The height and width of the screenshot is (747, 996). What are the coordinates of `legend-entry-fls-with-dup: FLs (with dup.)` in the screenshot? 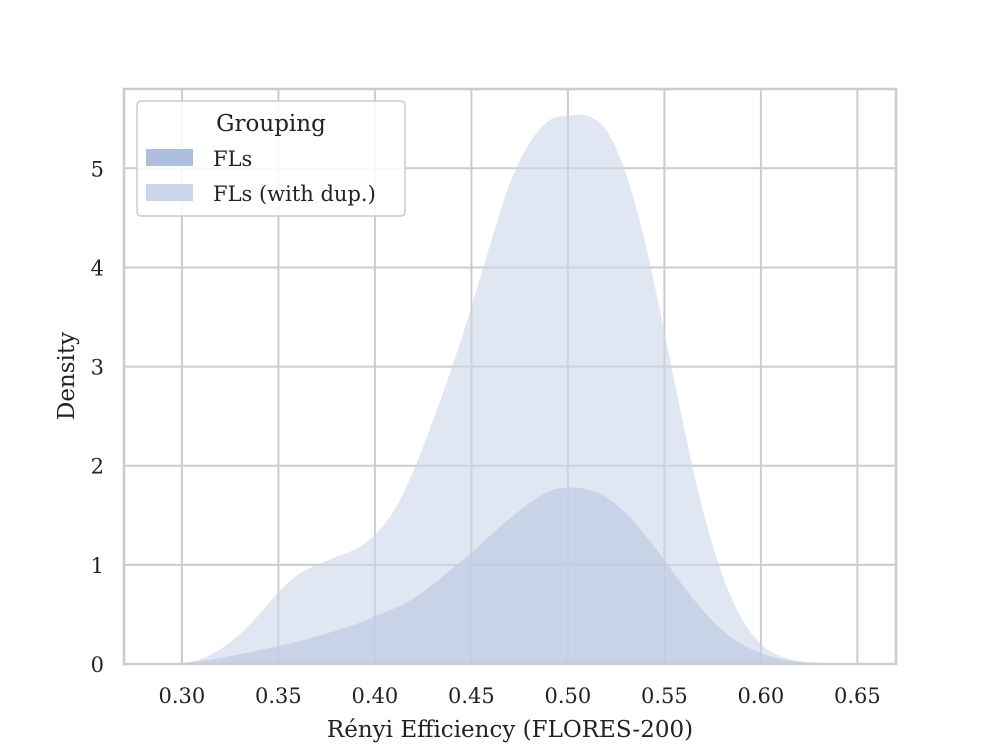 It's located at (294, 194).